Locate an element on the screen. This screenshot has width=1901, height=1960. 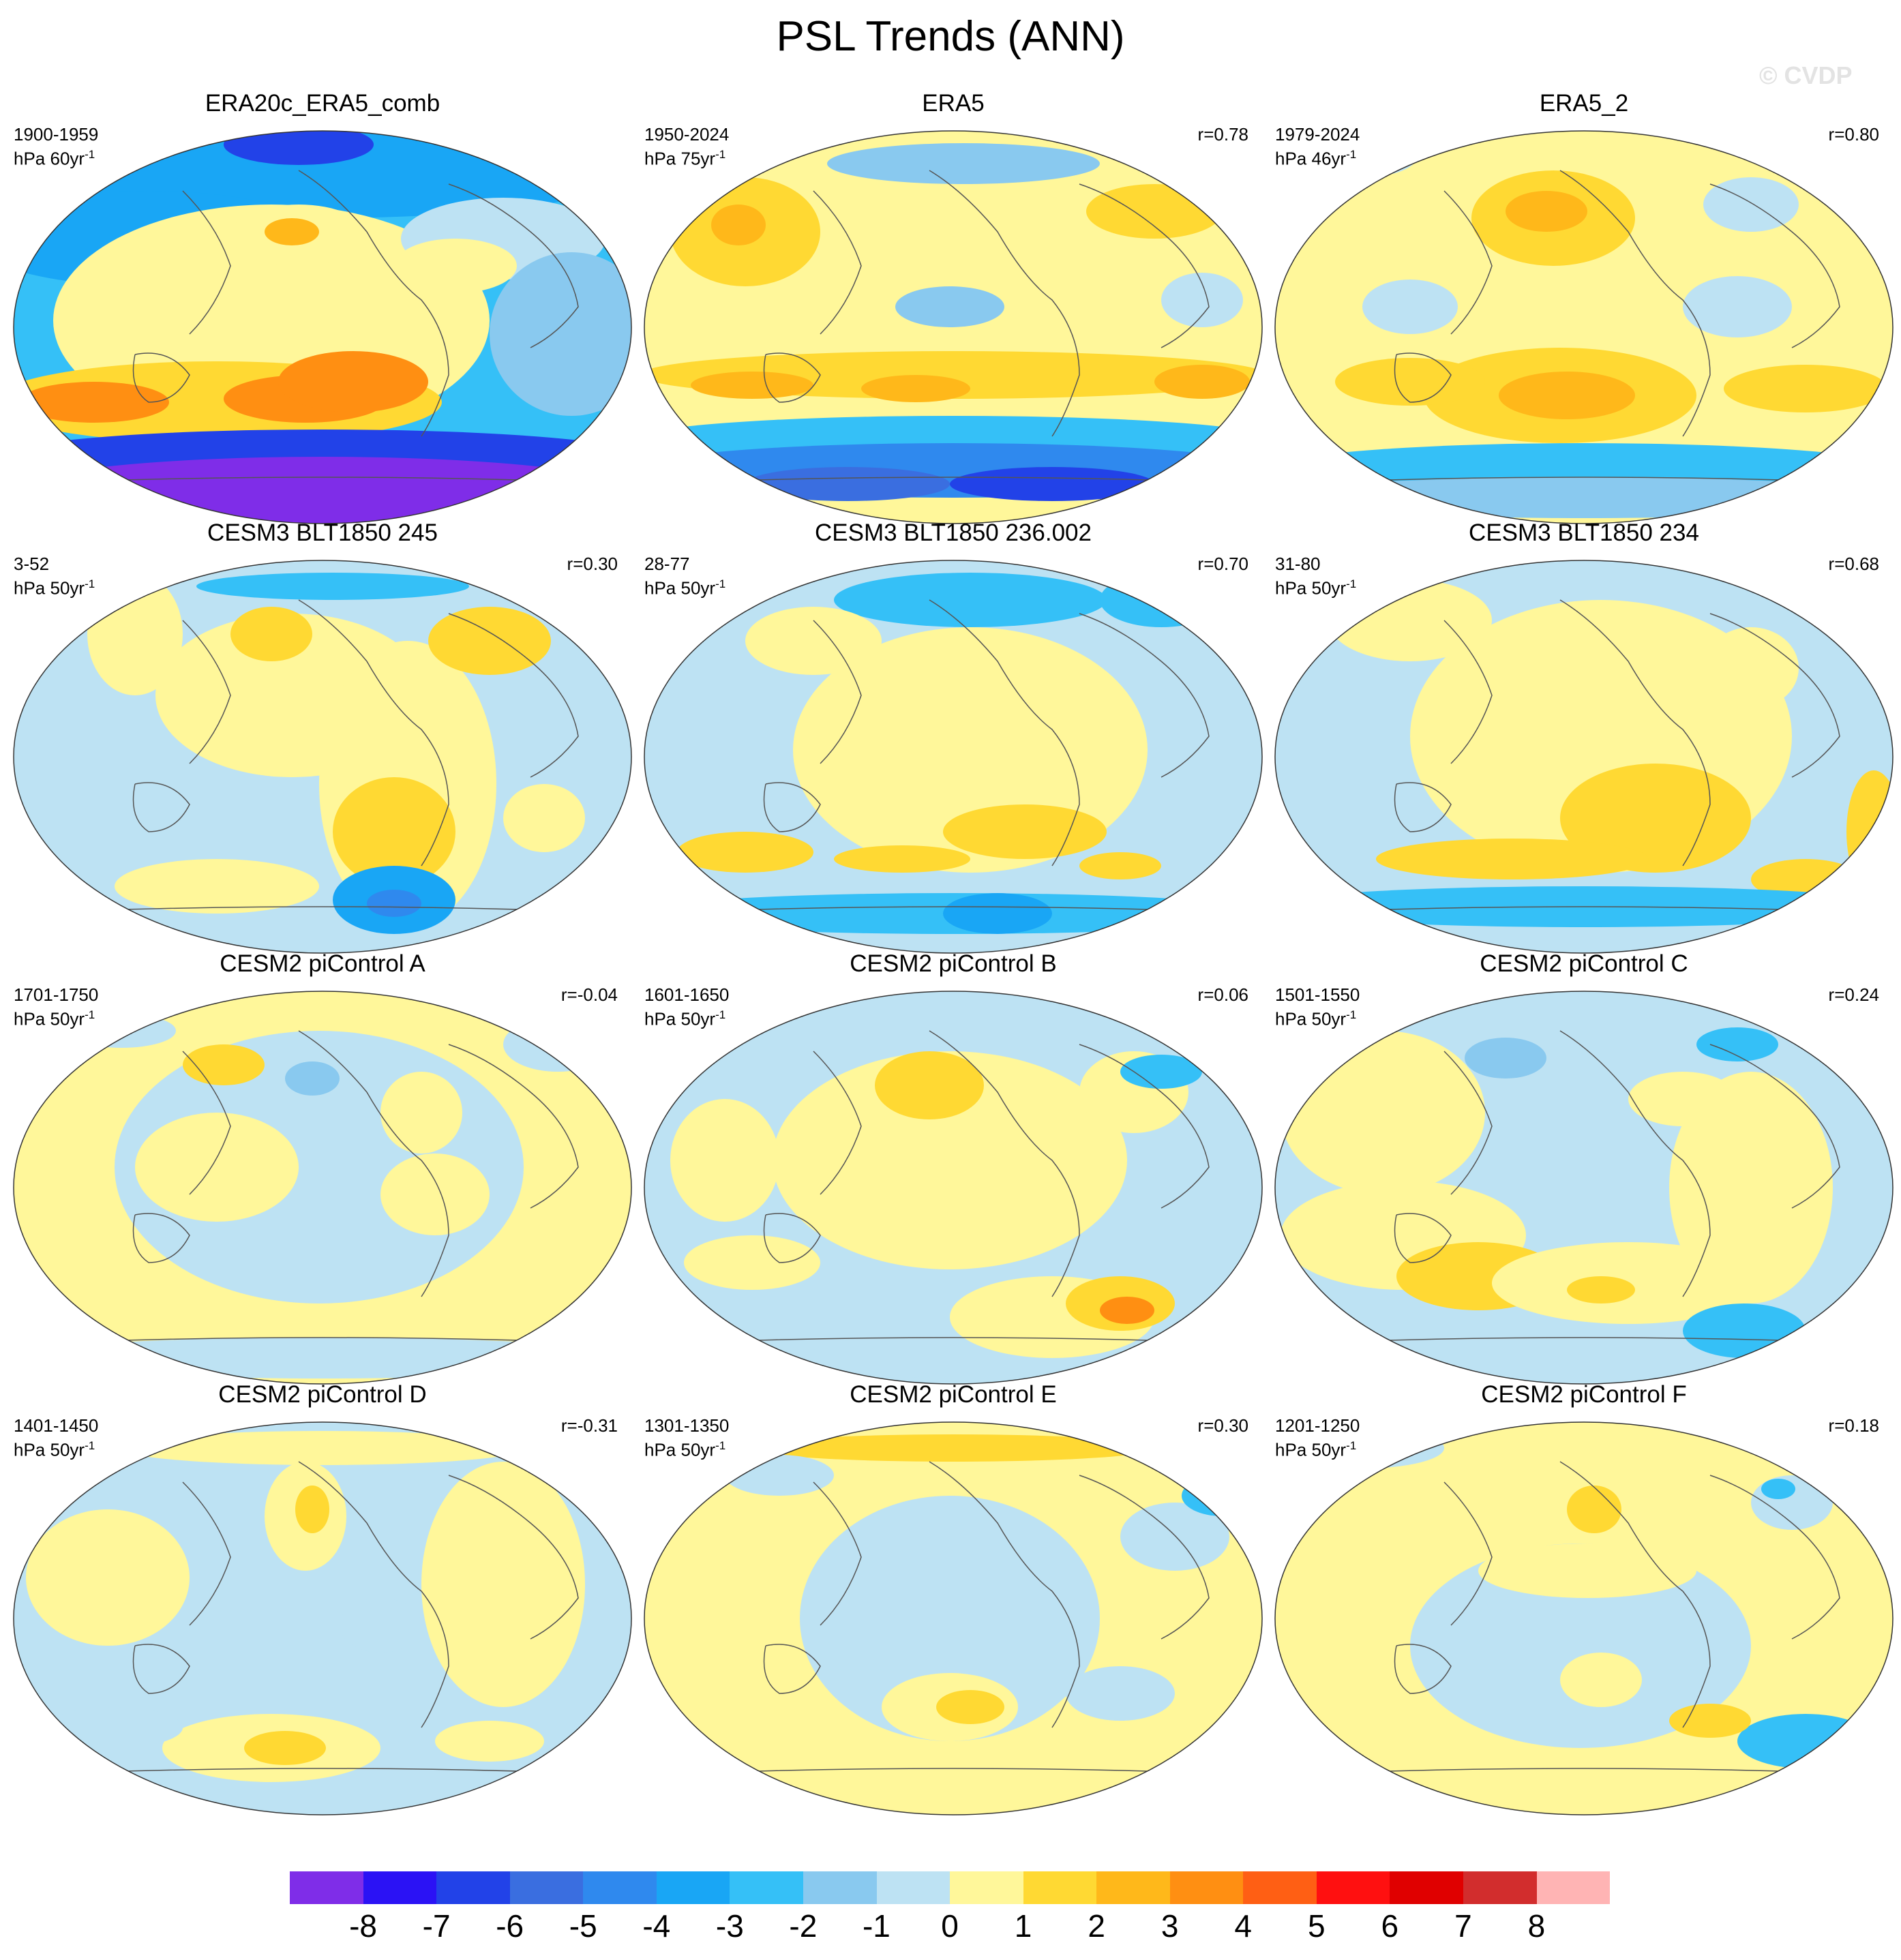
map-panel: ERA20c_ERA5_comb 1900-1959 hPa 60yr-1 is located at coordinates (323, 307).